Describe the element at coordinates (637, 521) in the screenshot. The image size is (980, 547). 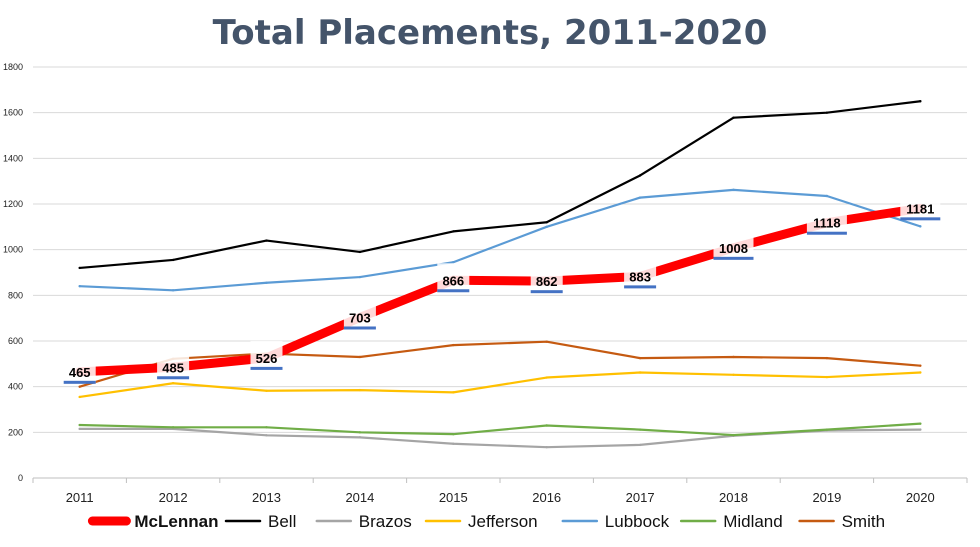
I see `legend-label: Lubbock` at that location.